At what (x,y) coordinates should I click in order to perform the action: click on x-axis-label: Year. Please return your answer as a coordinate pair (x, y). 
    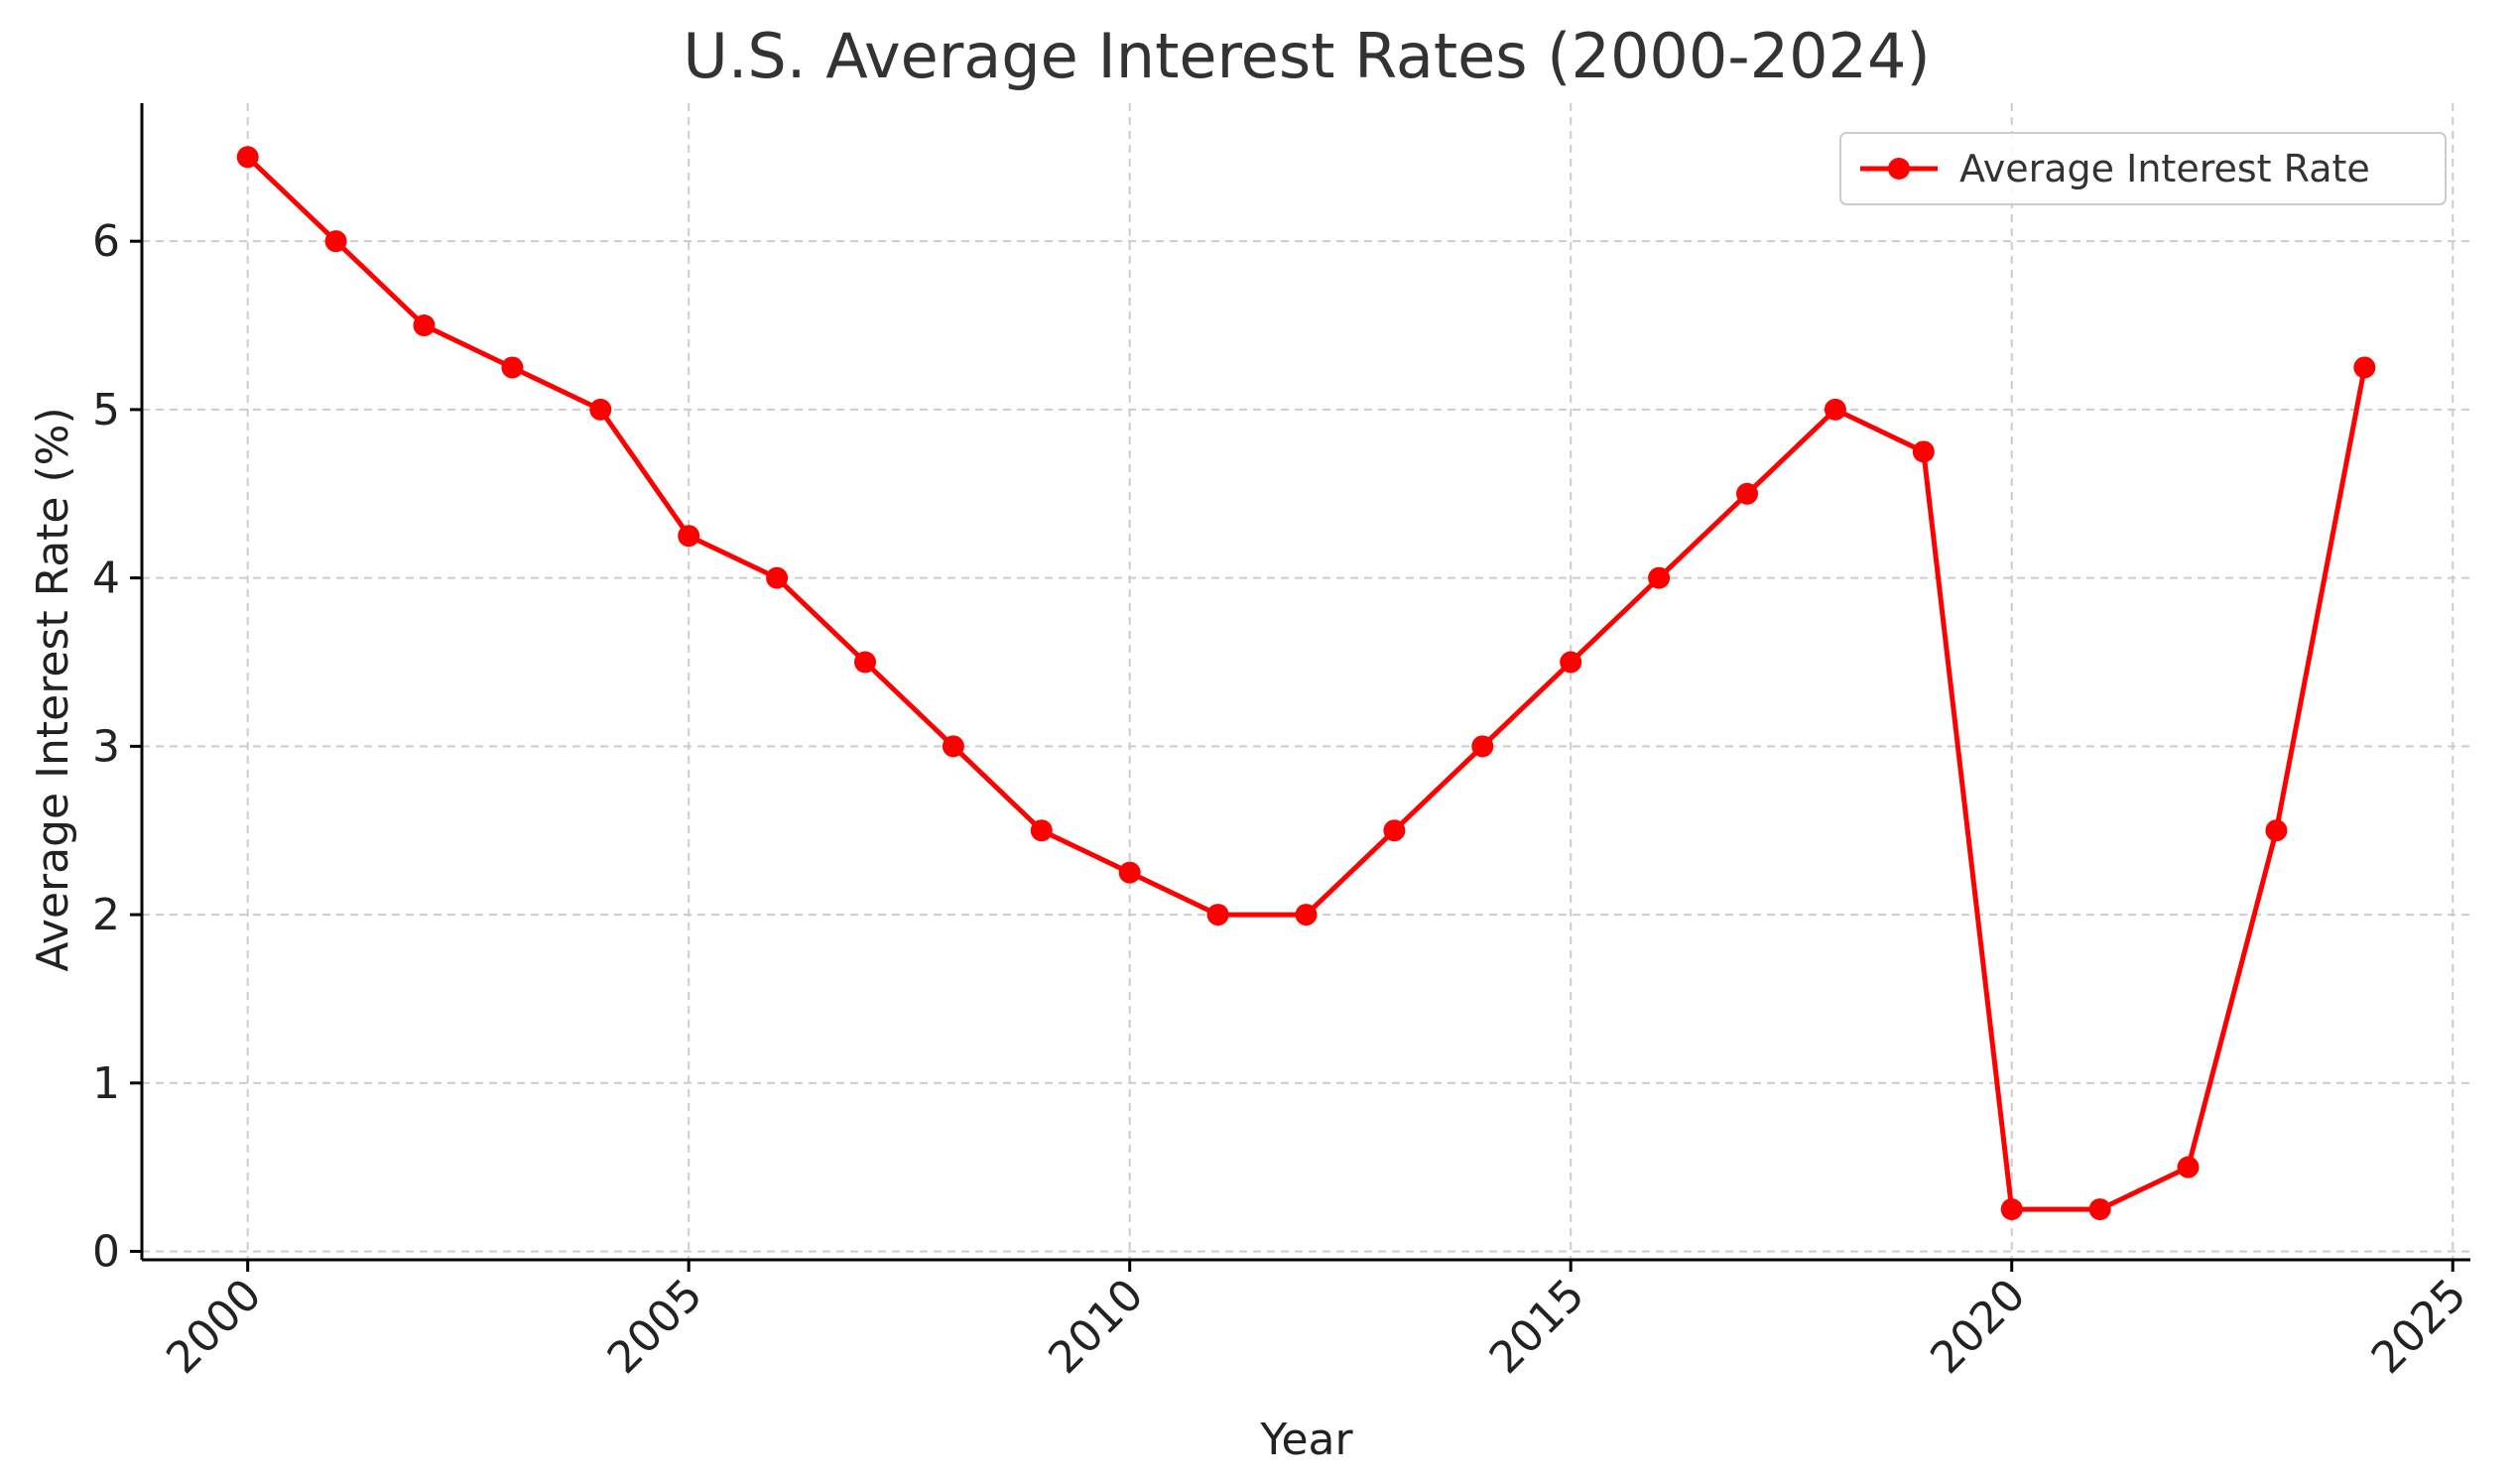
    Looking at the image, I should click on (1306, 1440).